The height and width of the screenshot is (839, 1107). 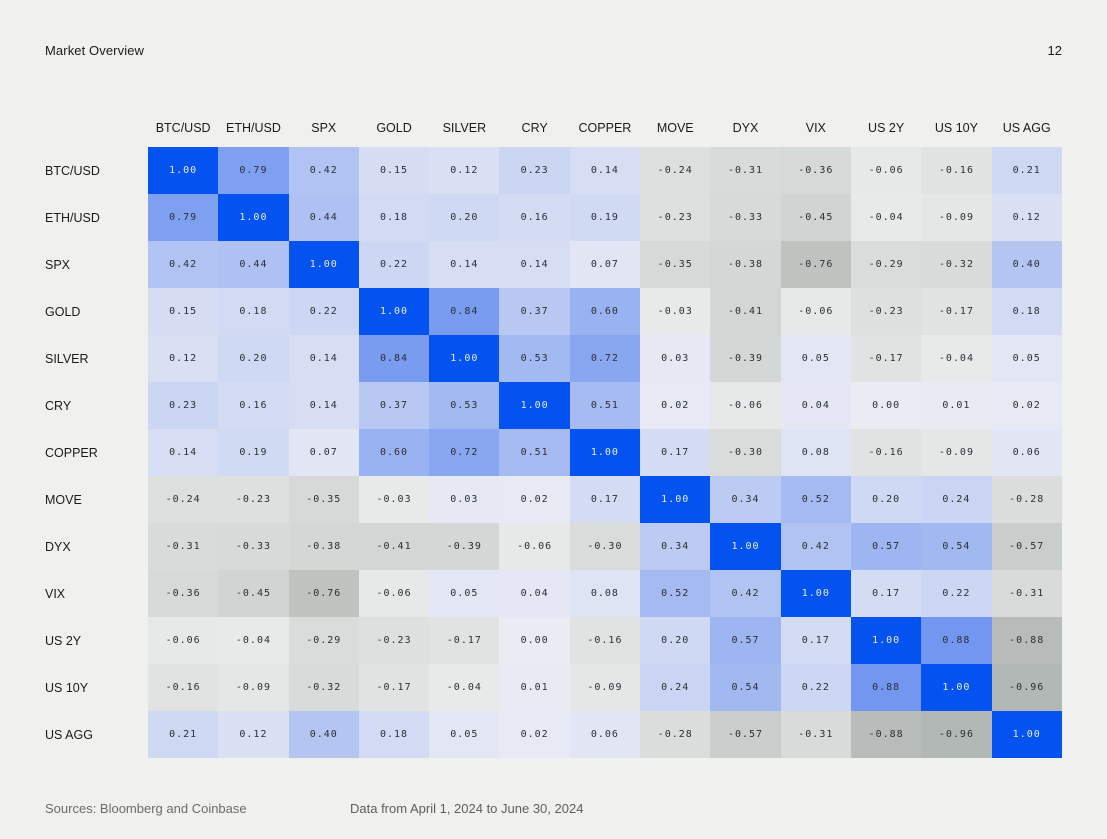 What do you see at coordinates (675, 217) in the screenshot?
I see `matrix-cell-eth-usd-move: -0.23` at bounding box center [675, 217].